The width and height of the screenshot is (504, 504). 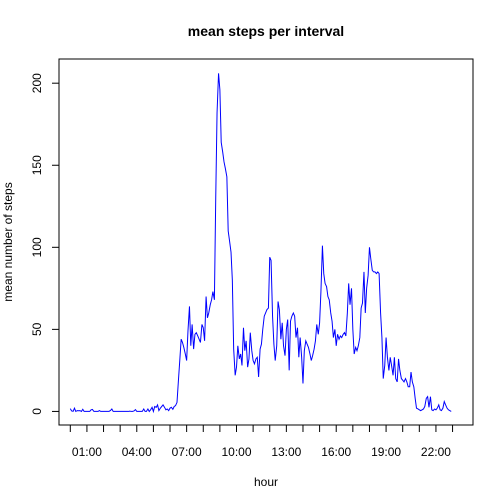 I want to click on x-tick-label: 19:00, so click(x=386, y=452).